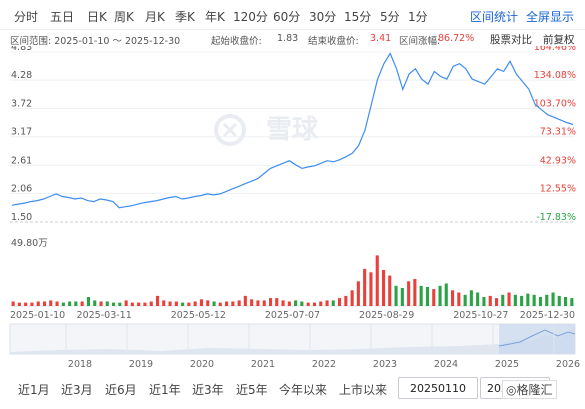 The height and width of the screenshot is (409, 585). What do you see at coordinates (97, 17) in the screenshot?
I see `tab-daily-k: 日K` at bounding box center [97, 17].